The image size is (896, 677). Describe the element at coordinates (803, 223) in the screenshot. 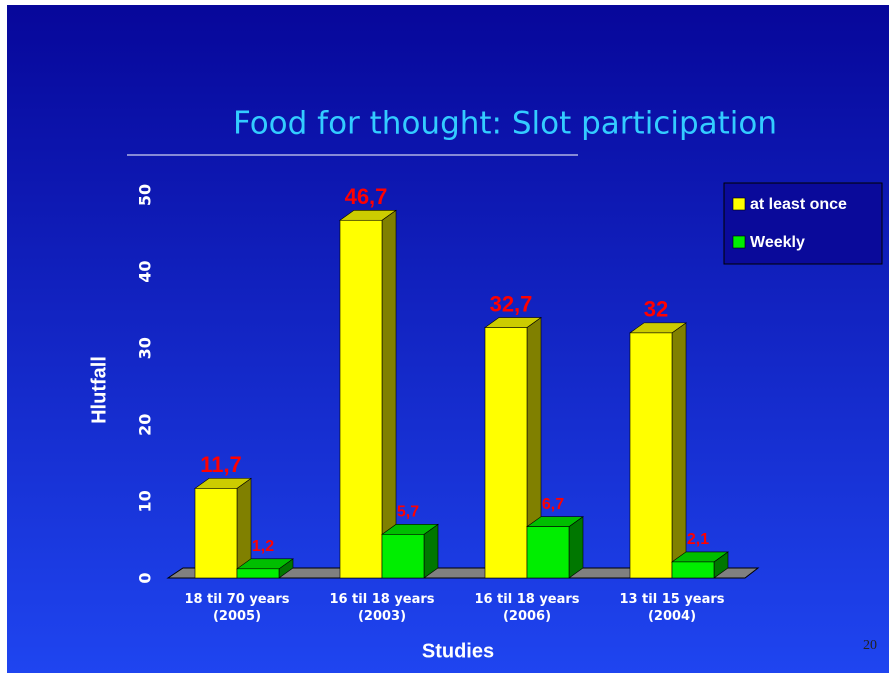

I see `legend-box` at that location.